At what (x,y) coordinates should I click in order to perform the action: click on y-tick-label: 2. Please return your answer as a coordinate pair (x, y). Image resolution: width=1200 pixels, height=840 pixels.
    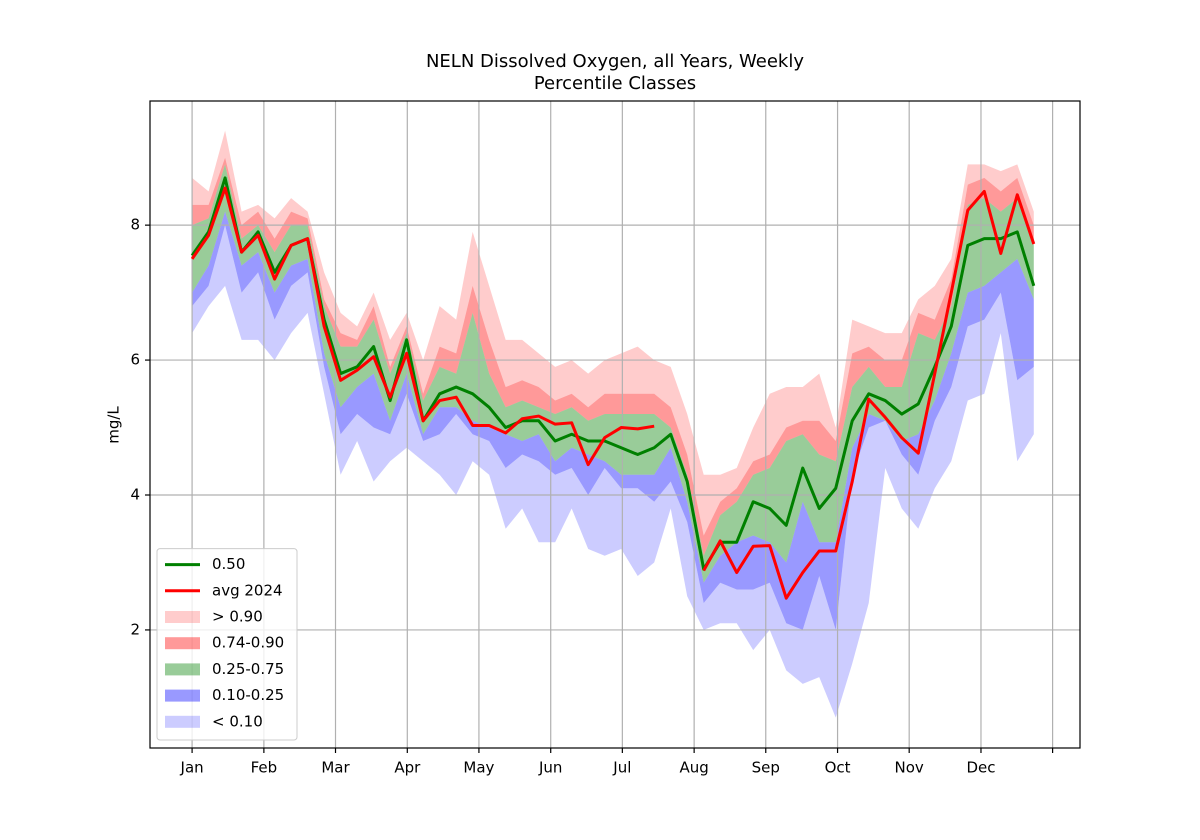
    Looking at the image, I should click on (135, 629).